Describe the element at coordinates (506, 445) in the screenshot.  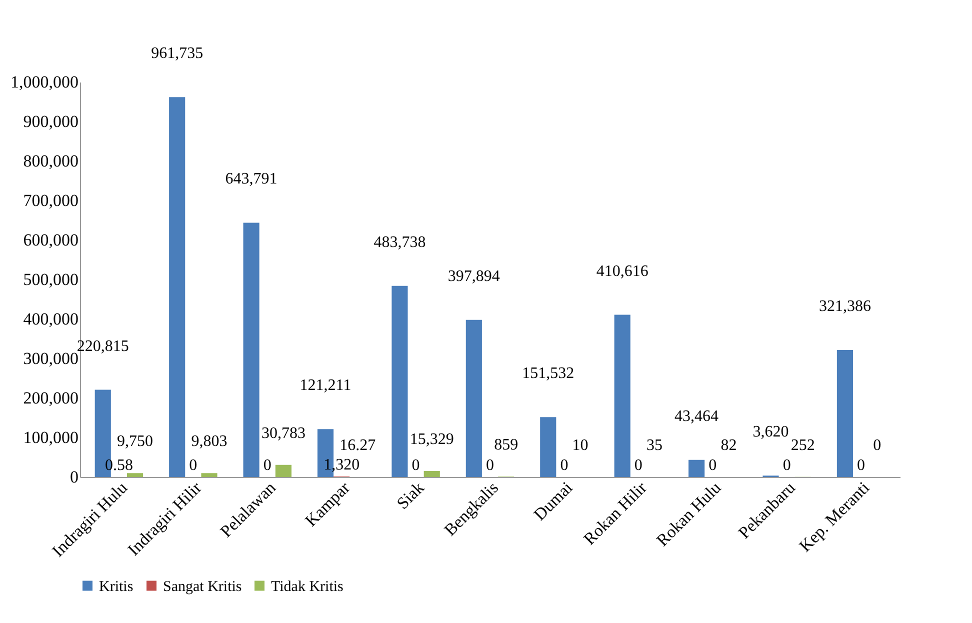
I see `data-label: 859` at that location.